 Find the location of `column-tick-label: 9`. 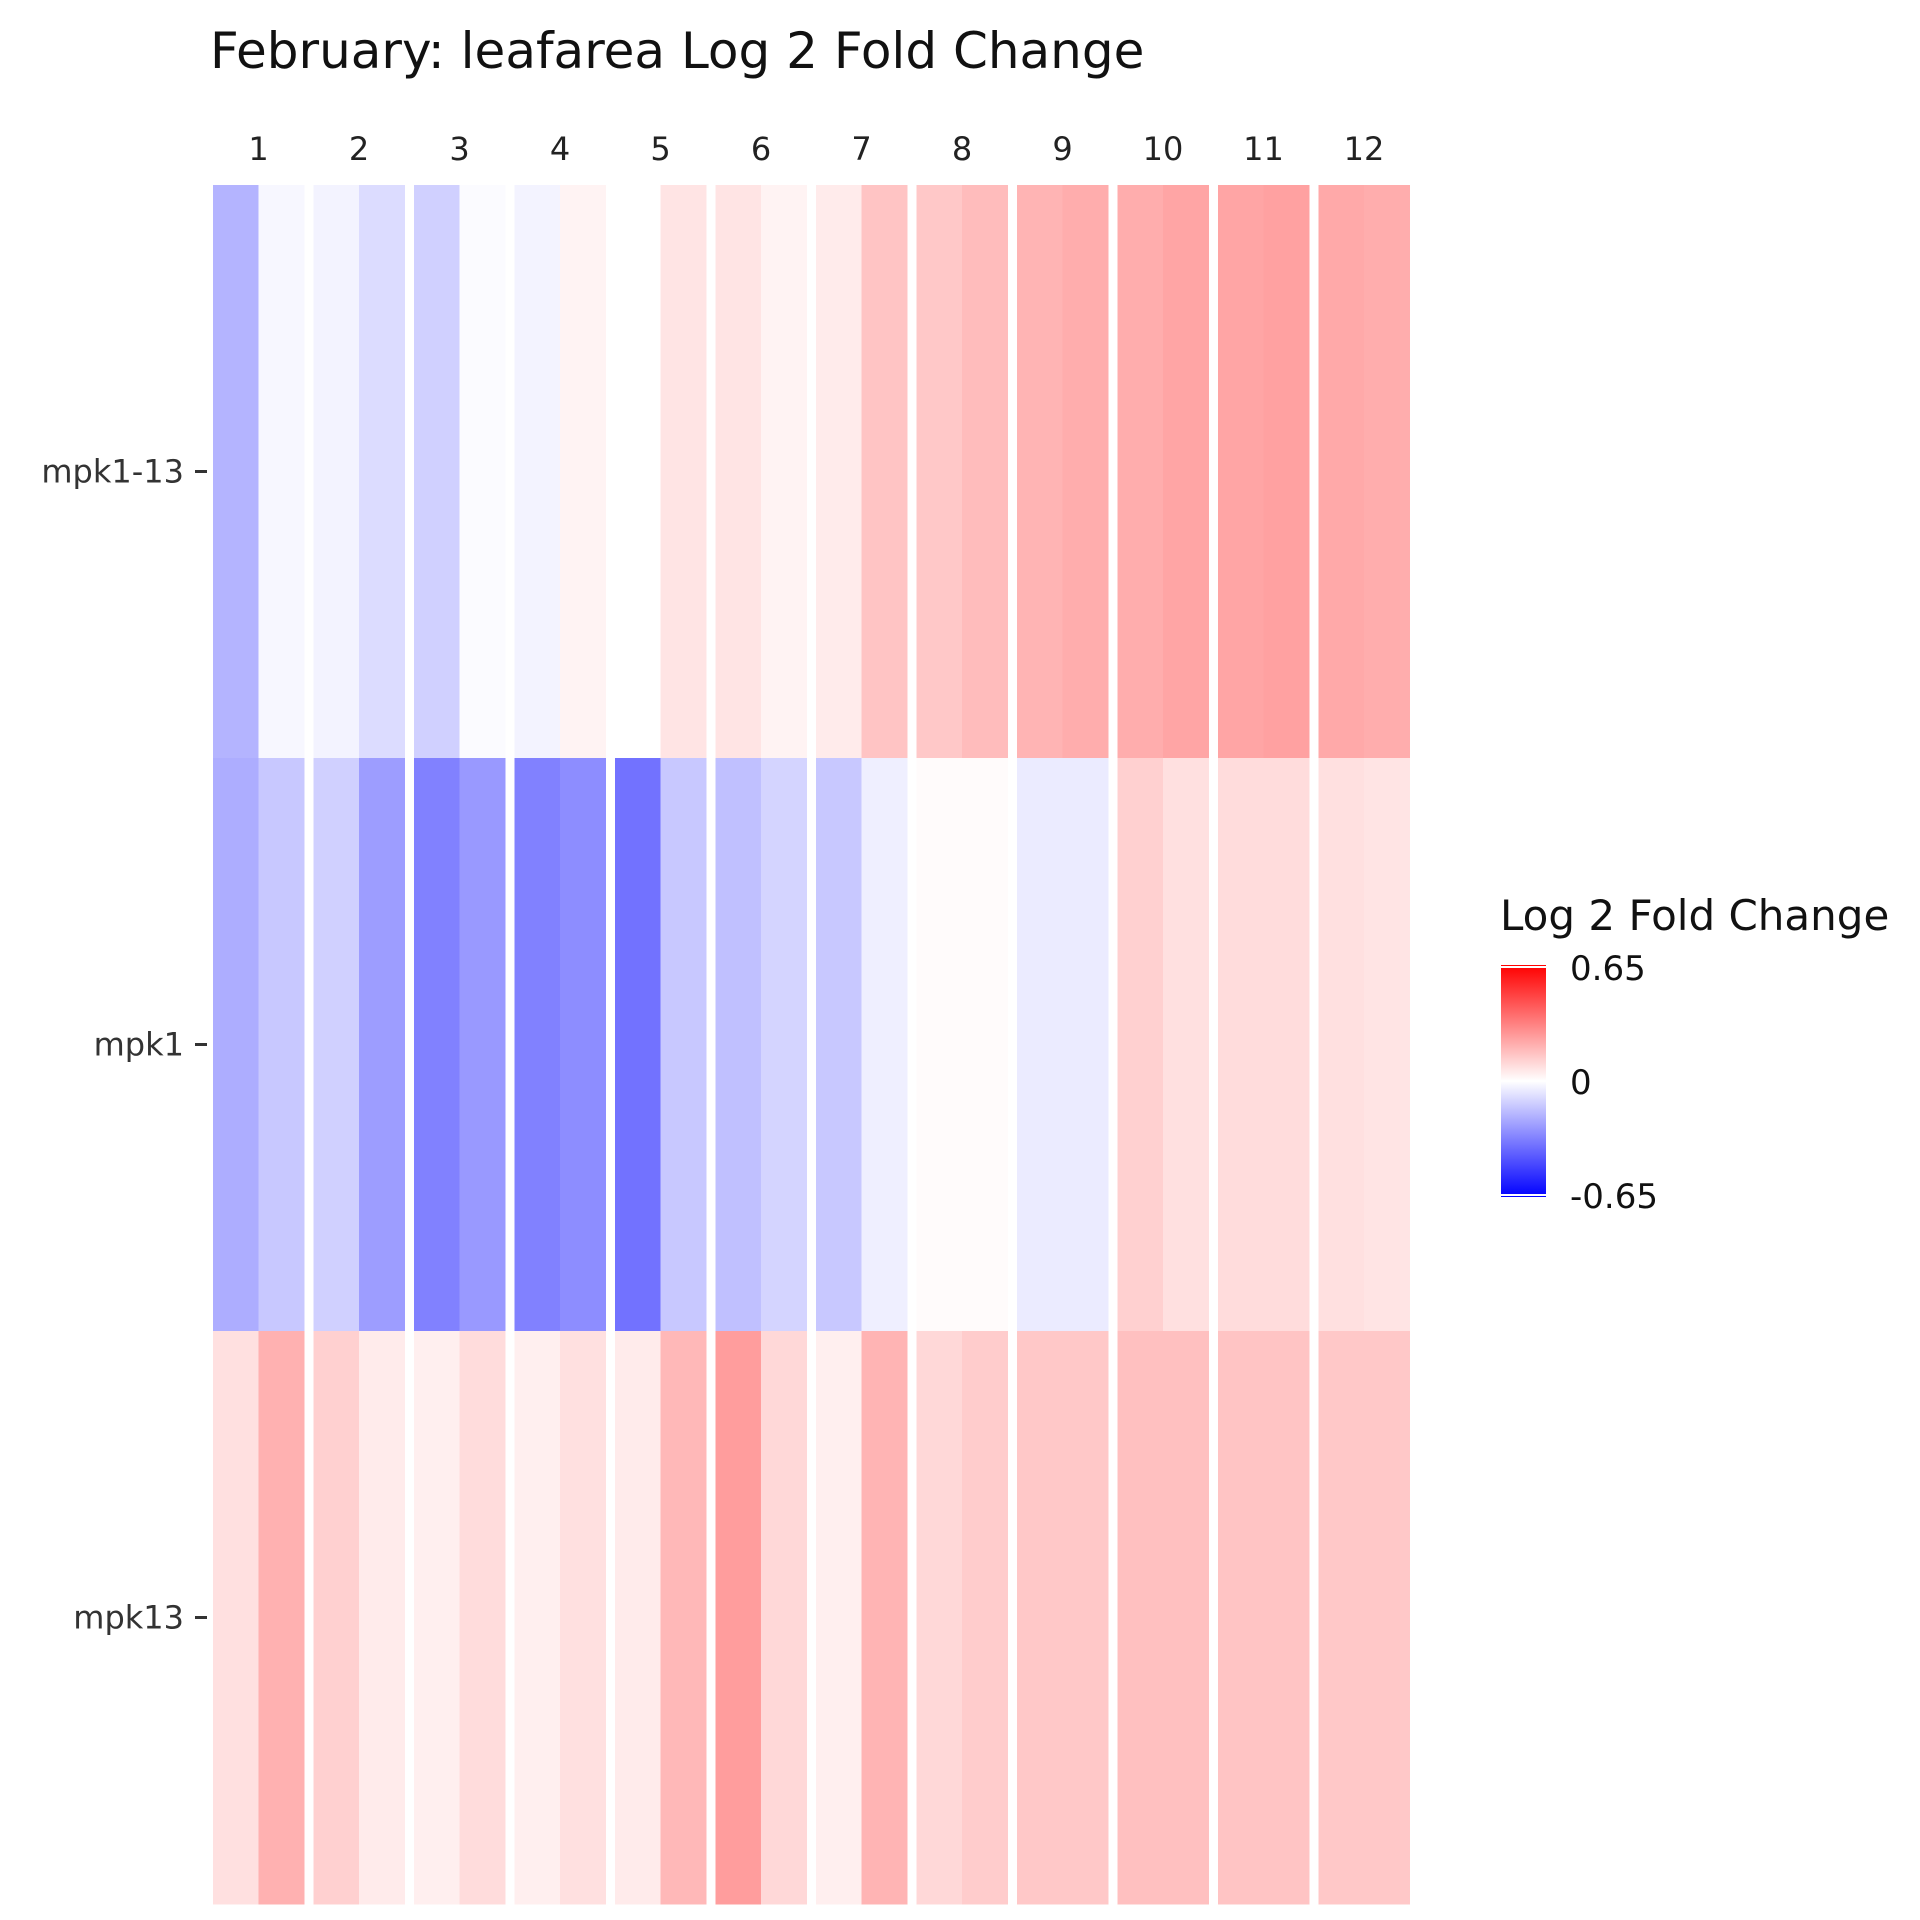

column-tick-label: 9 is located at coordinates (1062, 149).